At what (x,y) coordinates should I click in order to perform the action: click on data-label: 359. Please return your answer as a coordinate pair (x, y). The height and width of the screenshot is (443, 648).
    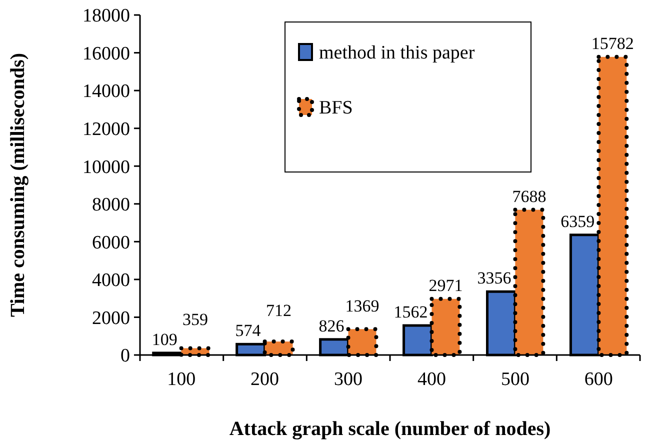
    Looking at the image, I should click on (195, 319).